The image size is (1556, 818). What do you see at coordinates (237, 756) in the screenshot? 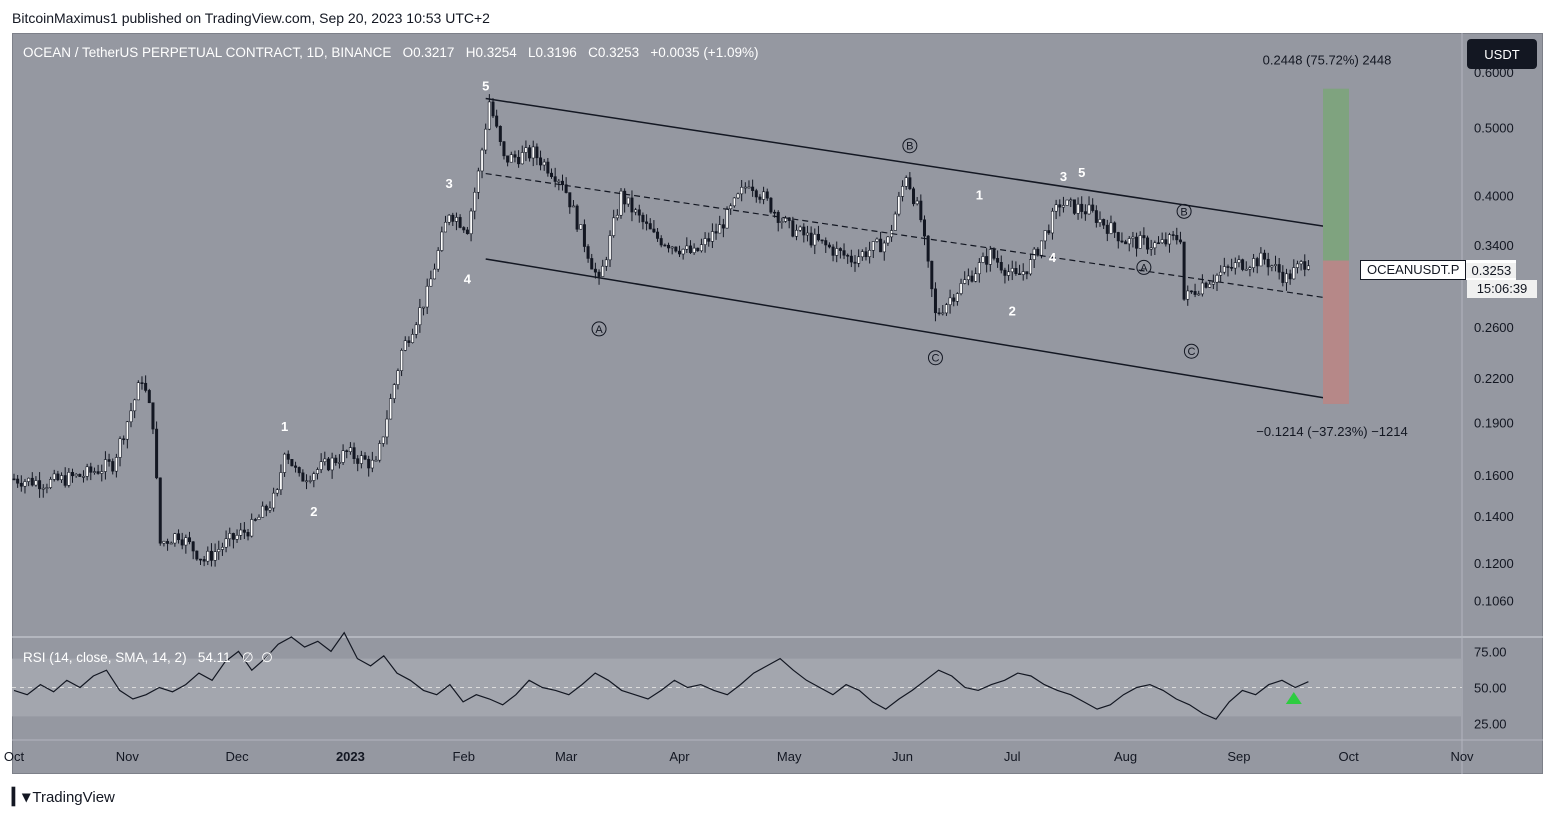
I see `time-tick-label: Dec` at bounding box center [237, 756].